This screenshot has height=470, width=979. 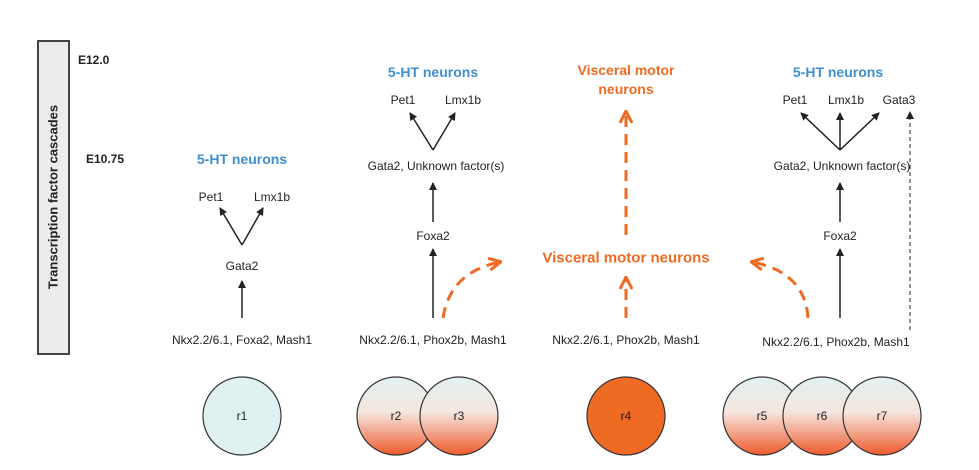 What do you see at coordinates (211, 197) in the screenshot?
I see `r1-pet1: Pet1` at bounding box center [211, 197].